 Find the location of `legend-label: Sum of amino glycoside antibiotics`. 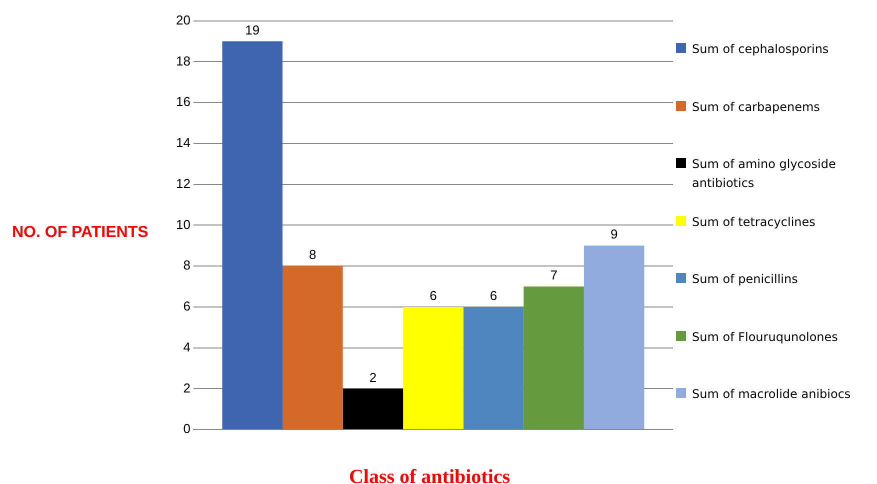

legend-label: Sum of amino glycoside antibiotics is located at coordinates (764, 174).